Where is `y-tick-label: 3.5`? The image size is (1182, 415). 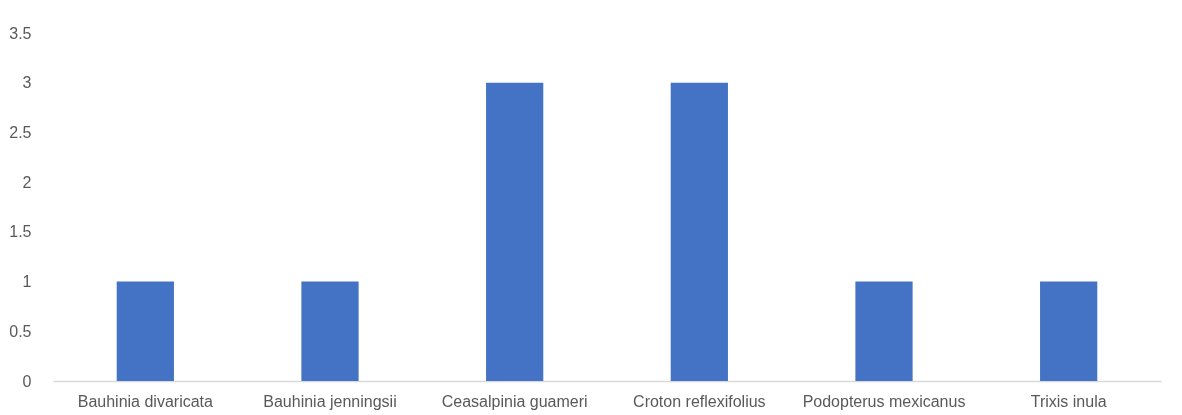 y-tick-label: 3.5 is located at coordinates (20, 33).